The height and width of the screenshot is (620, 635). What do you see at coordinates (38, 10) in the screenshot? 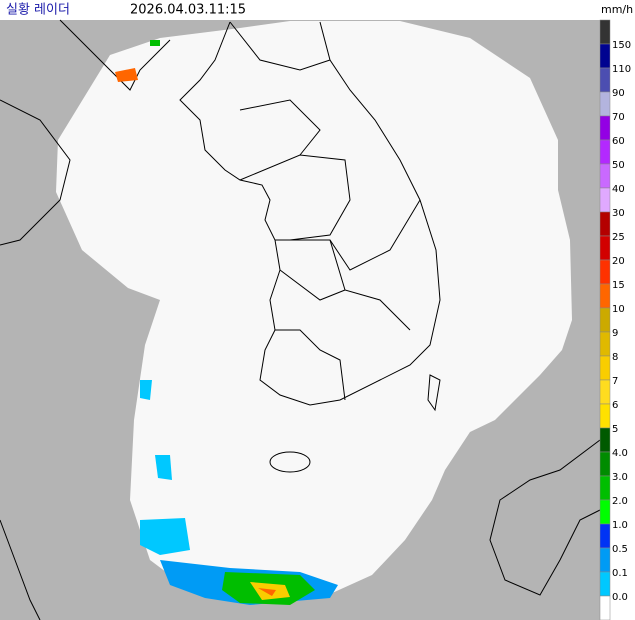
I see `title: 실황 레이더` at bounding box center [38, 10].